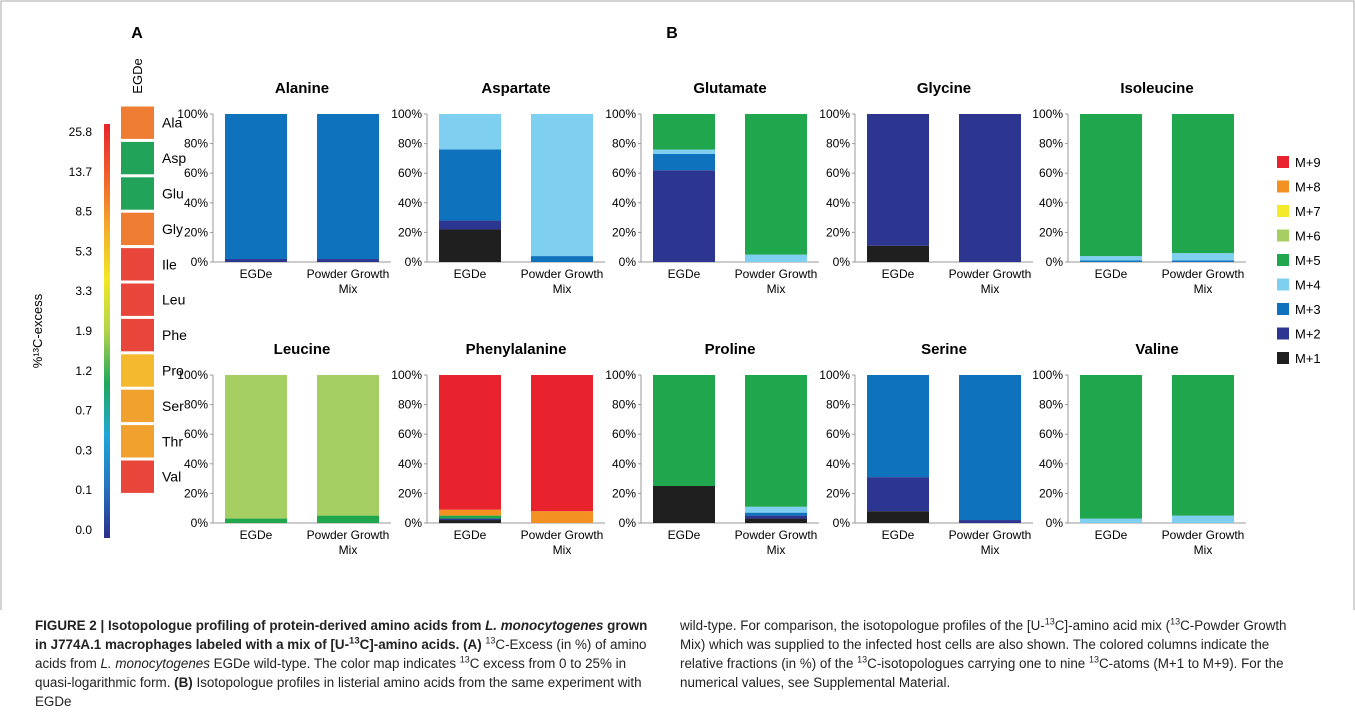 The height and width of the screenshot is (726, 1355). What do you see at coordinates (1156, 349) in the screenshot?
I see `chart-title: Valine` at bounding box center [1156, 349].